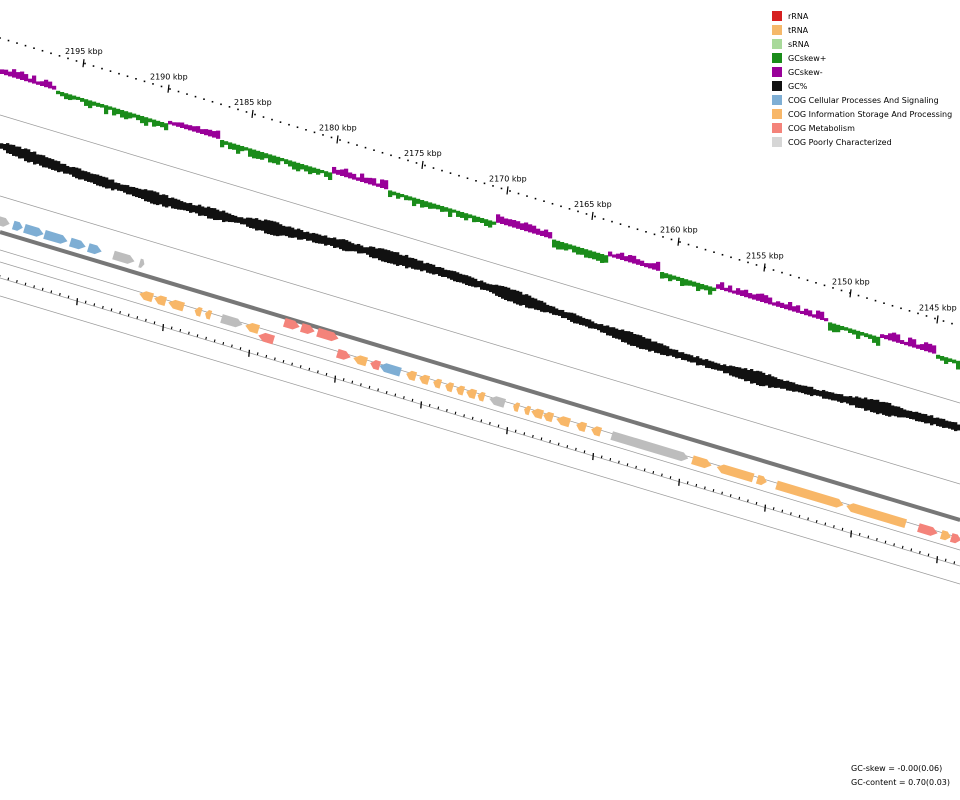 The width and height of the screenshot is (960, 800). I want to click on gc-content-stat: GC-content = 0.70(0.03), so click(900, 782).